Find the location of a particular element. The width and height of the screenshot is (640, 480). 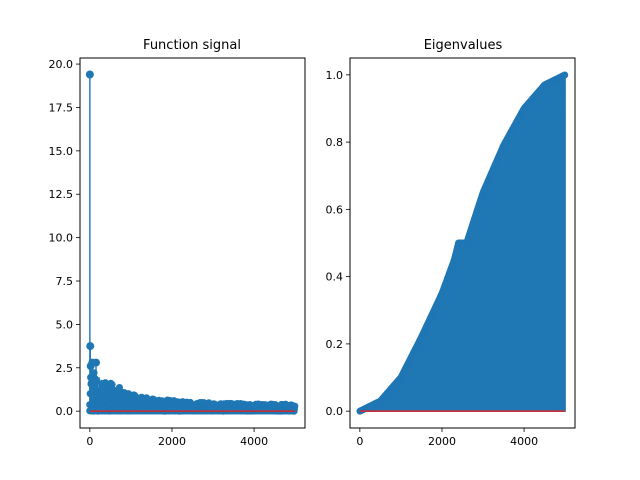

y-tick-label: 12.5 is located at coordinates (61, 194).